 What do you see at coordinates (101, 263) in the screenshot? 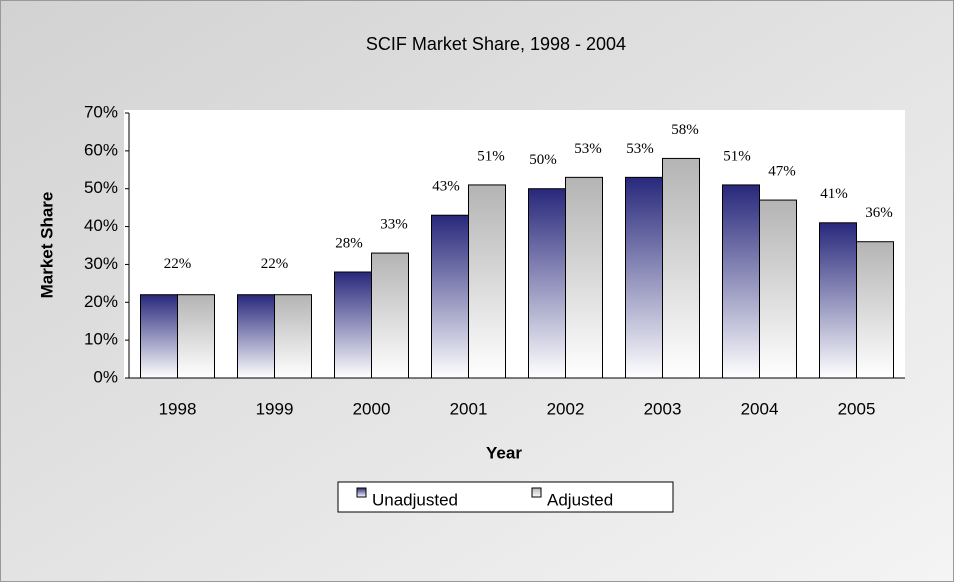
I see `y-tick-label: 30%` at bounding box center [101, 263].